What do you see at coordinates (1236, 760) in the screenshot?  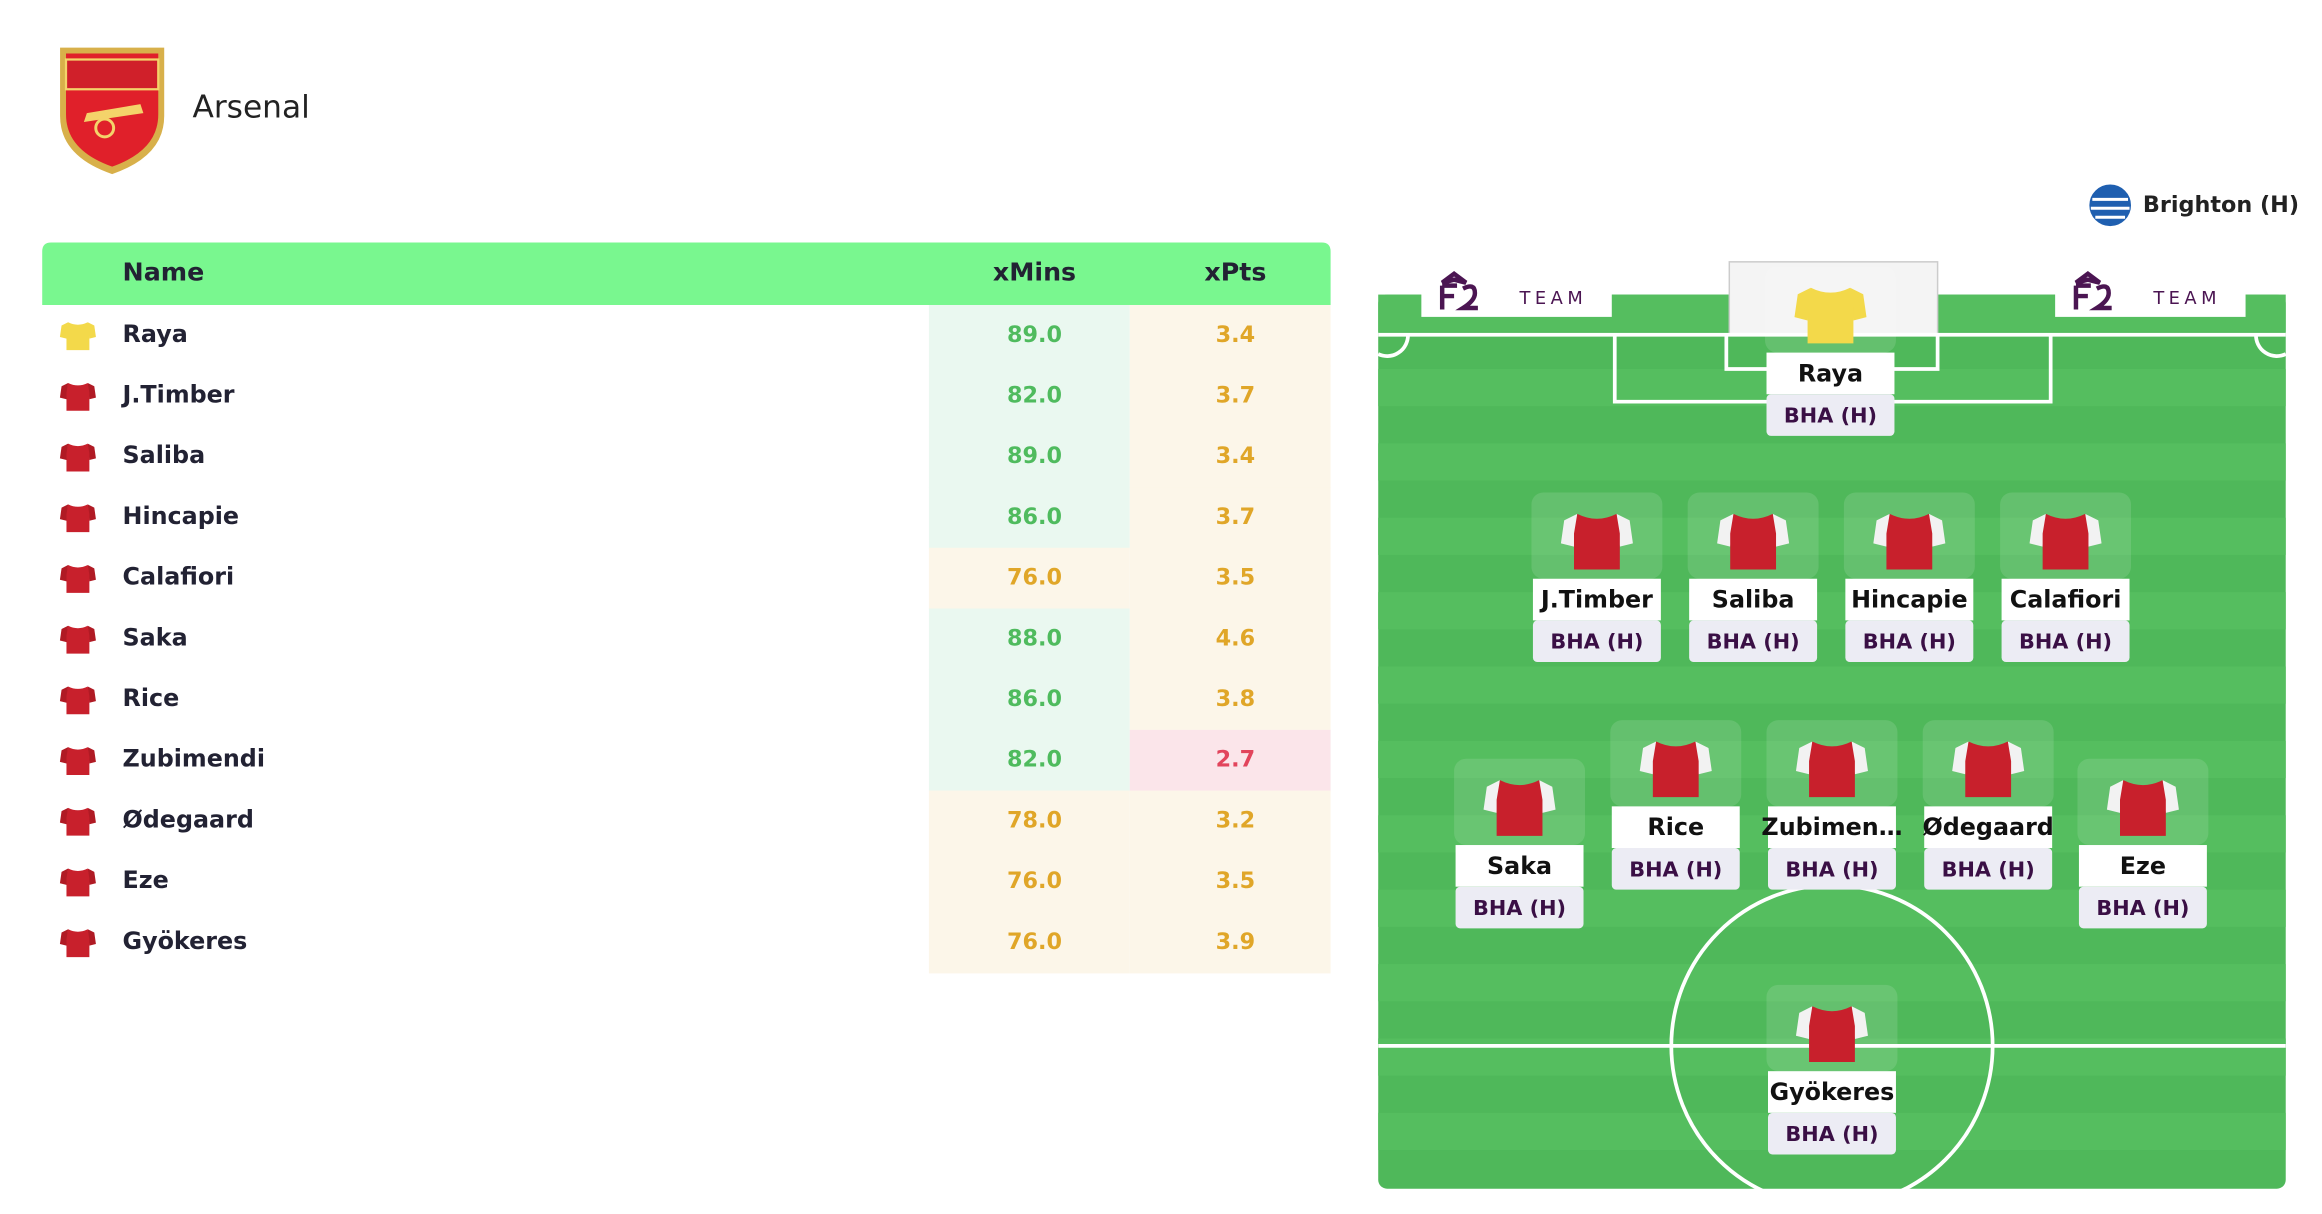 I see `xpts-value: 2.7` at bounding box center [1236, 760].